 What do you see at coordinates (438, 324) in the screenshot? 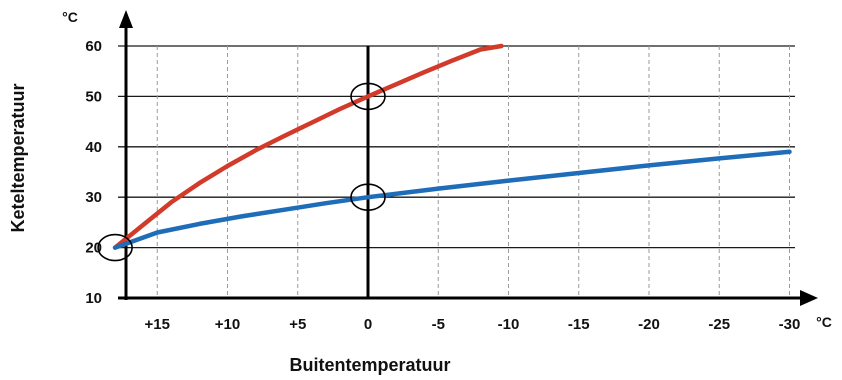
I see `x-tick-label: -5` at bounding box center [438, 324].